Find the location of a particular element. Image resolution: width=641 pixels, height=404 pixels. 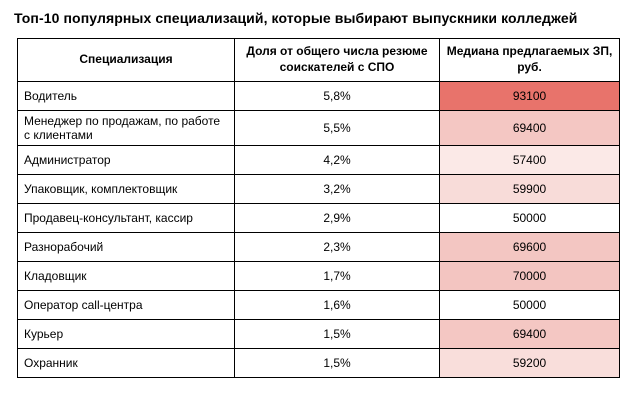

table-row: Водитель 5,8% 93100 is located at coordinates (318, 96).